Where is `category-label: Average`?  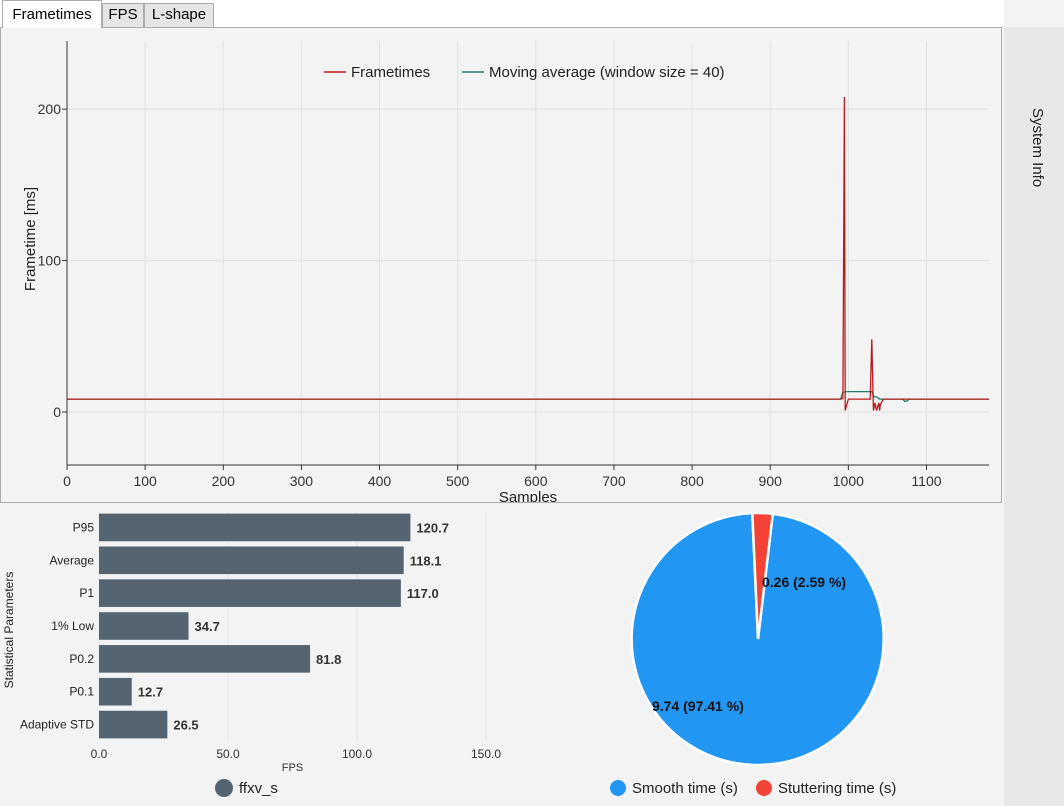 category-label: Average is located at coordinates (72, 560).